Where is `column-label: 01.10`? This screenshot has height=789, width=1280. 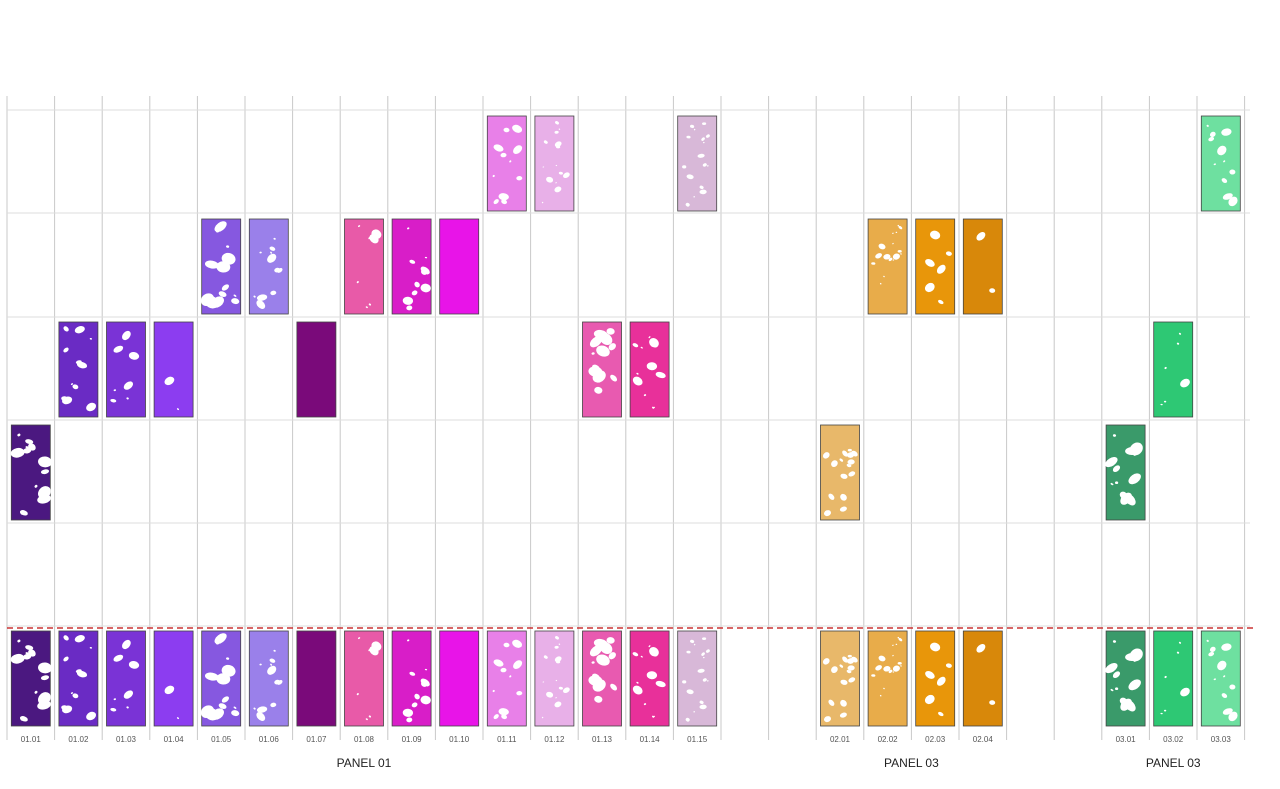
column-label: 01.10 is located at coordinates (459, 739).